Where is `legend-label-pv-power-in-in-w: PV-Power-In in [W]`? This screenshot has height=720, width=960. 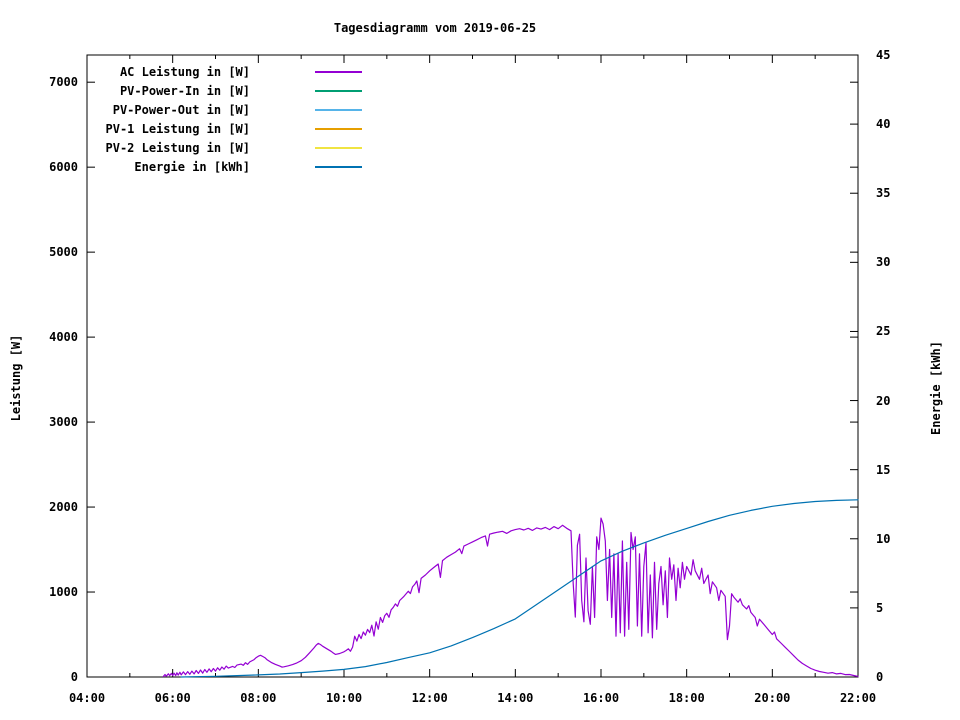 legend-label-pv-power-in-in-w: PV-Power-In in [W] is located at coordinates (184, 91).